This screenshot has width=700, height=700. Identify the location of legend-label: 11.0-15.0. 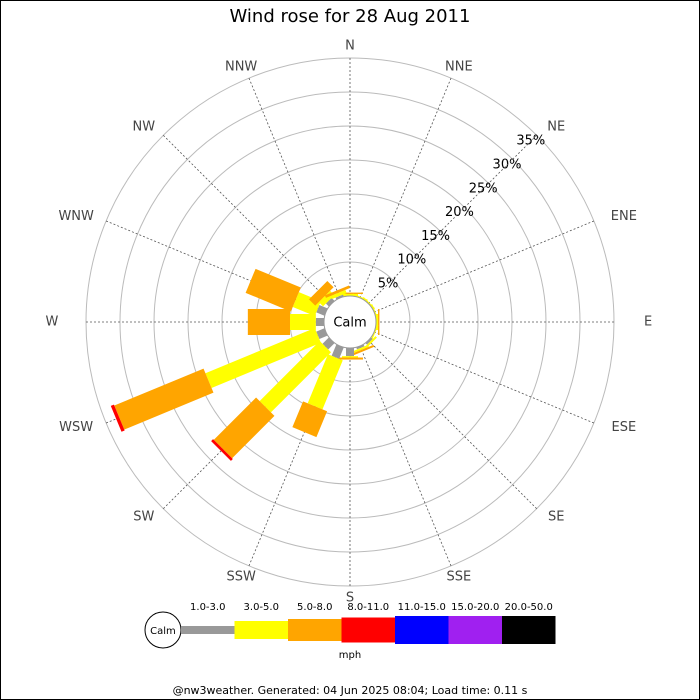
(422, 607).